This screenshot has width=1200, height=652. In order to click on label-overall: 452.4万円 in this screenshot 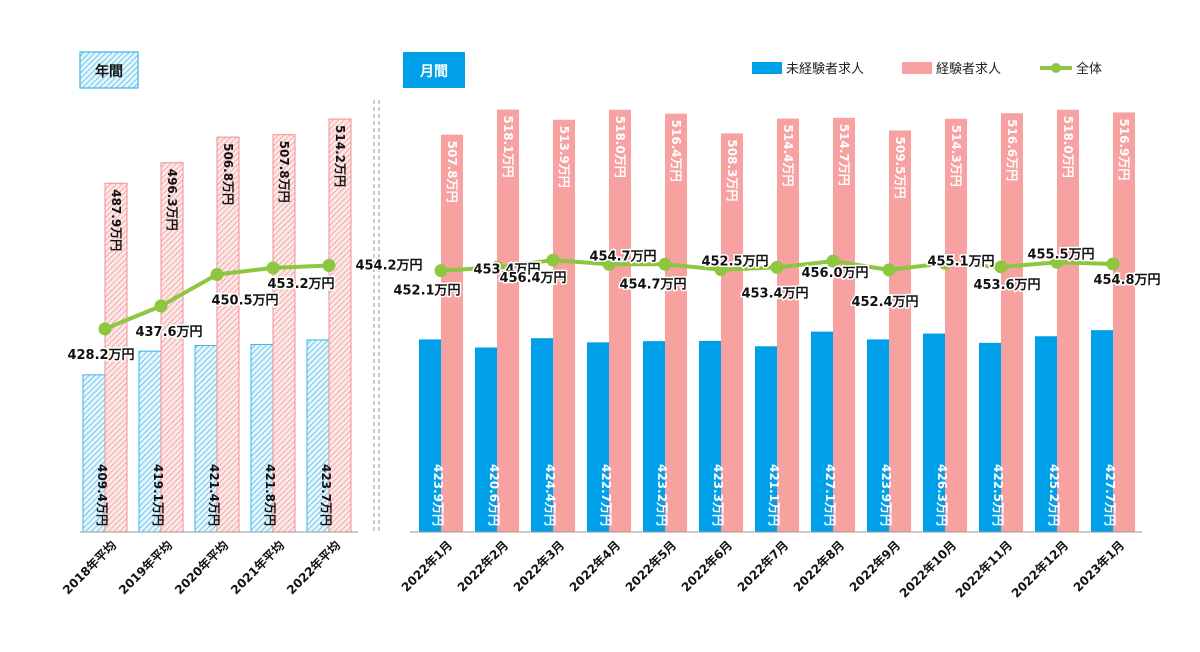, I will do `click(884, 302)`.